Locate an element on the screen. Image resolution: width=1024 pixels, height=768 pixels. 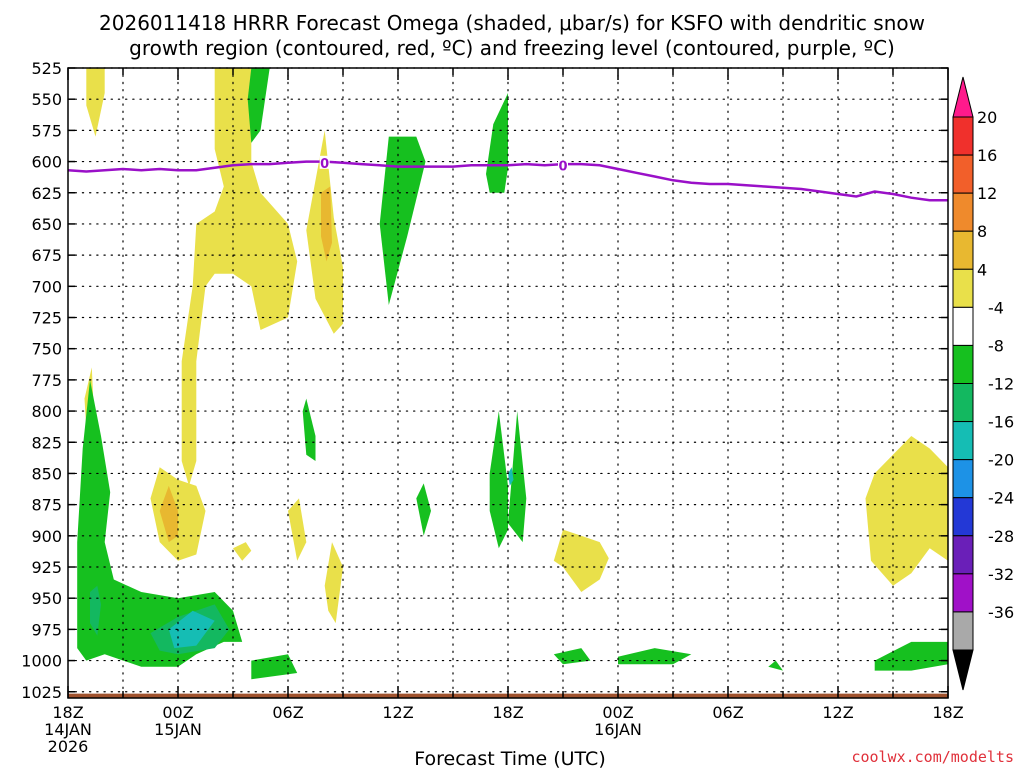
x-tick-label-2-0: 06Z is located at coordinates (287, 712).